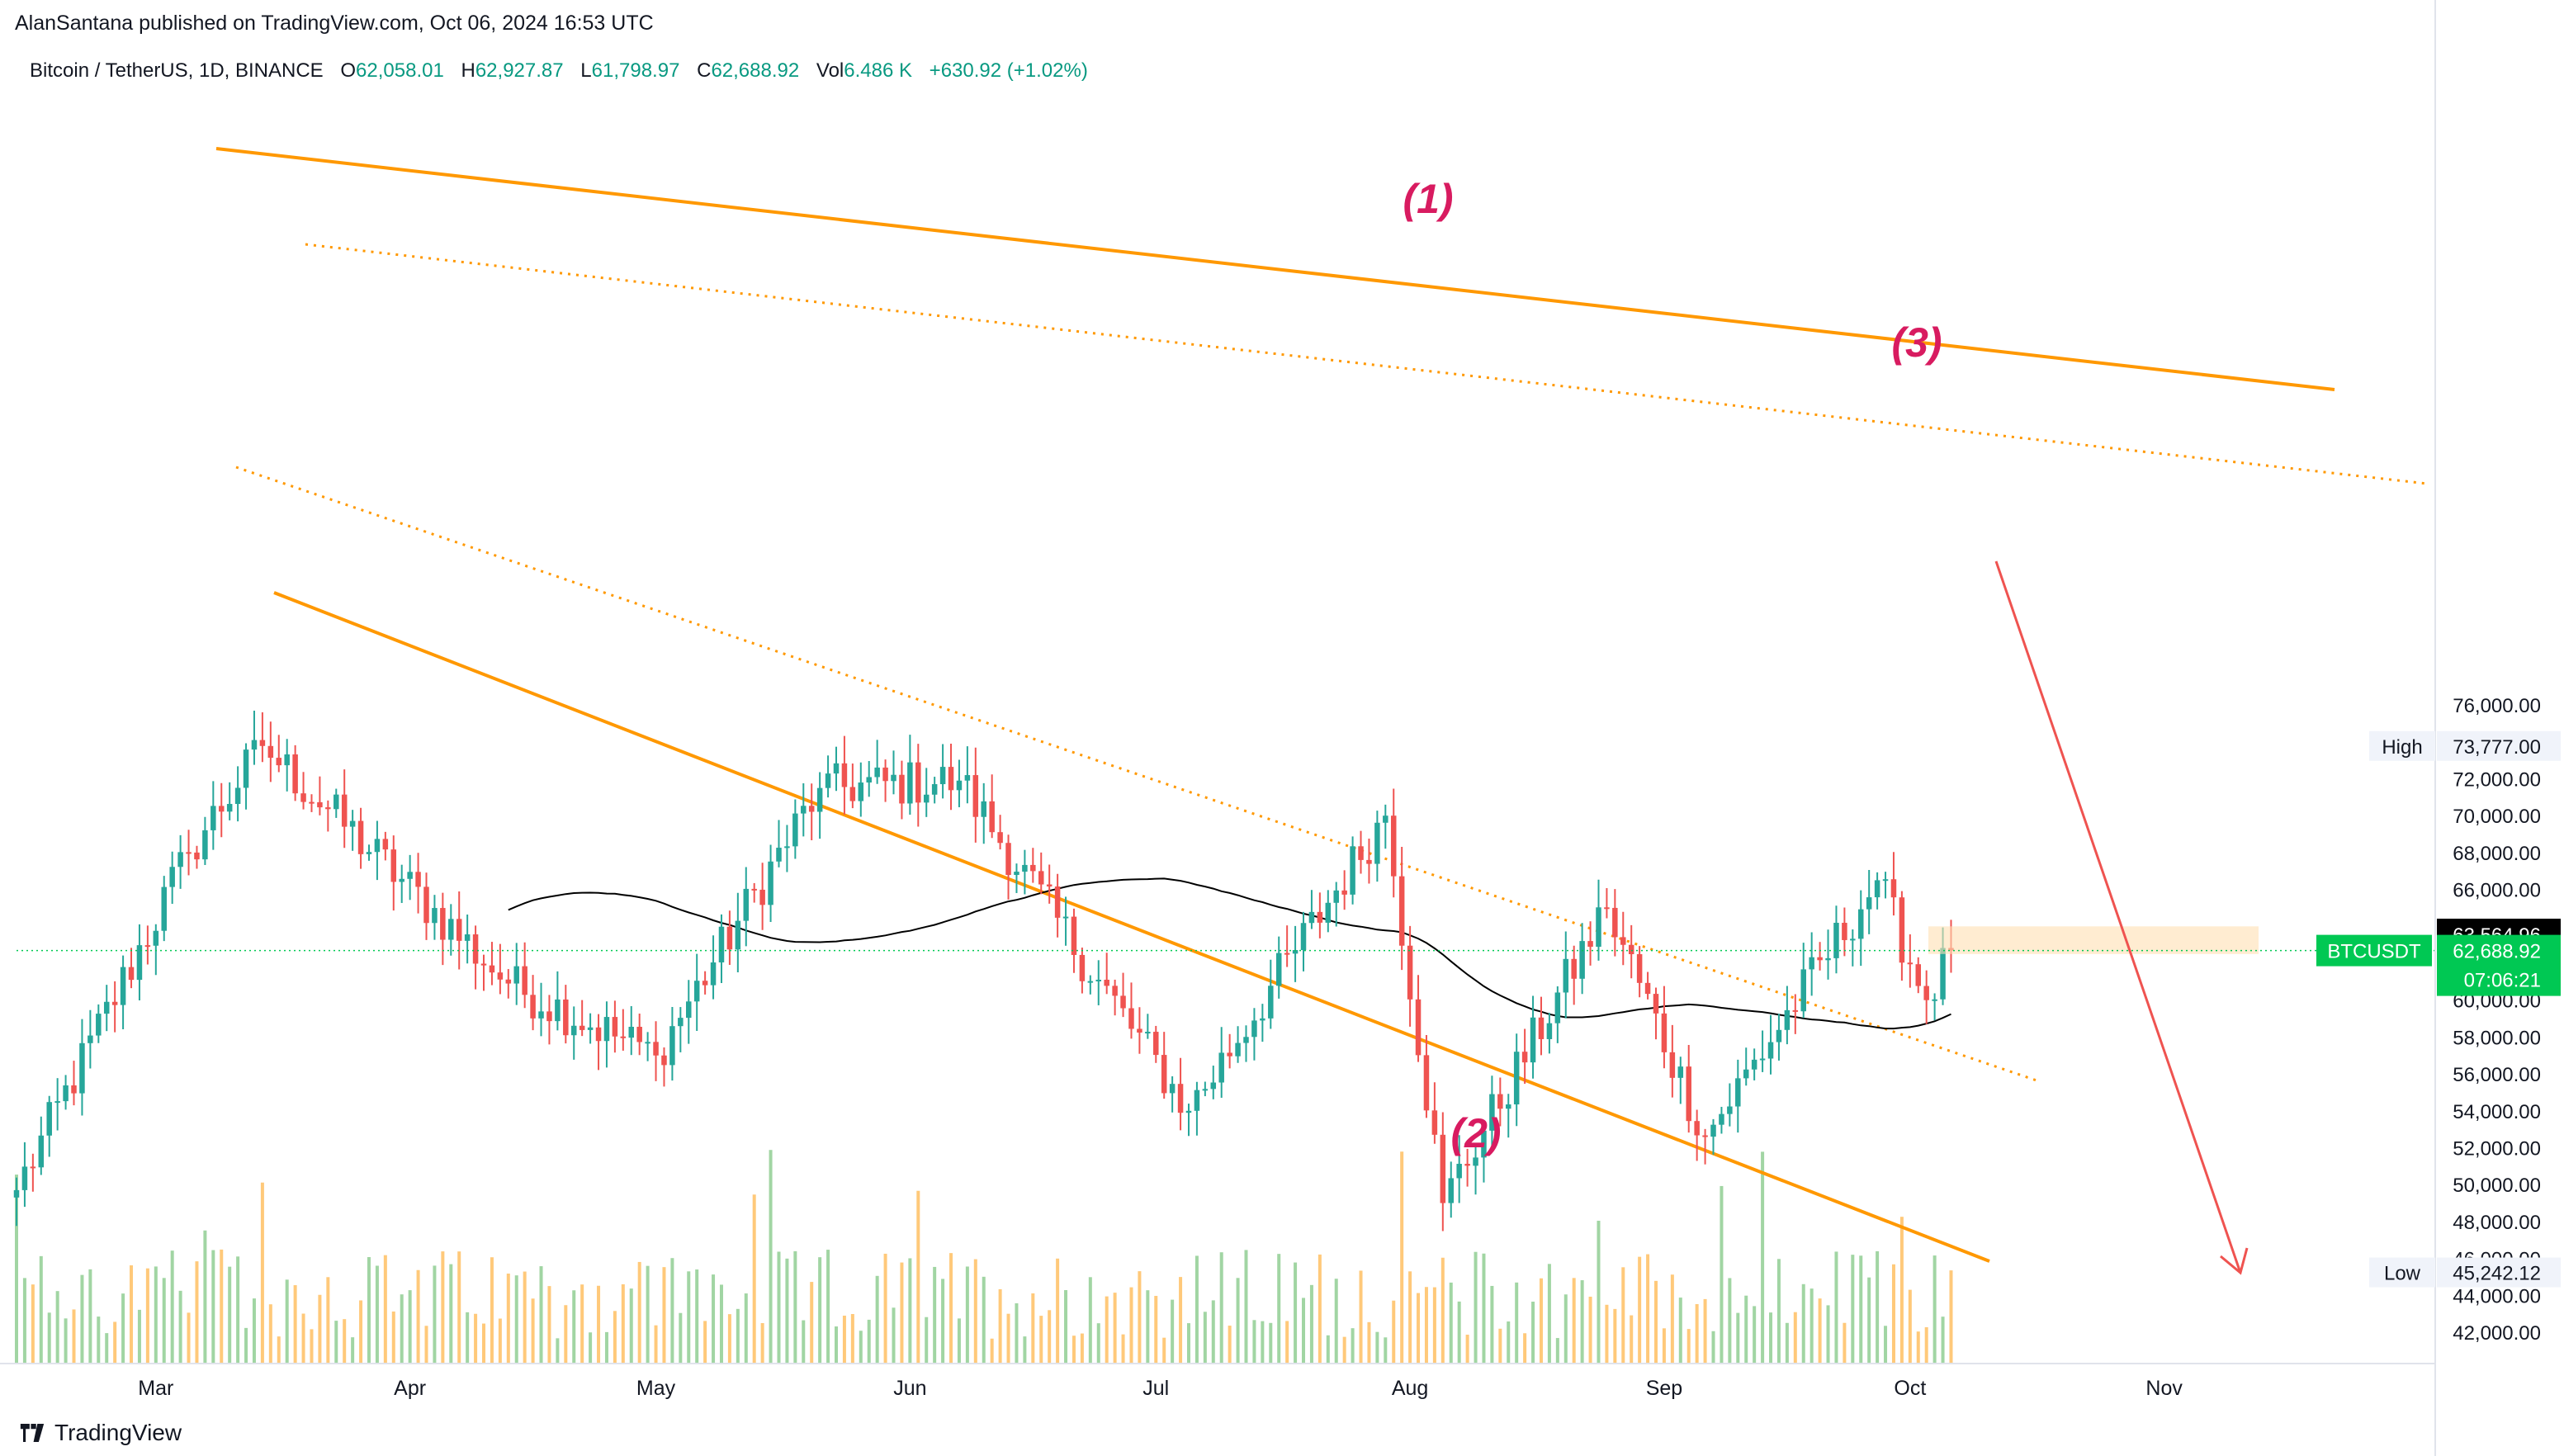 The image size is (2564, 1456). I want to click on last-price-value: 62,688.92, so click(2497, 952).